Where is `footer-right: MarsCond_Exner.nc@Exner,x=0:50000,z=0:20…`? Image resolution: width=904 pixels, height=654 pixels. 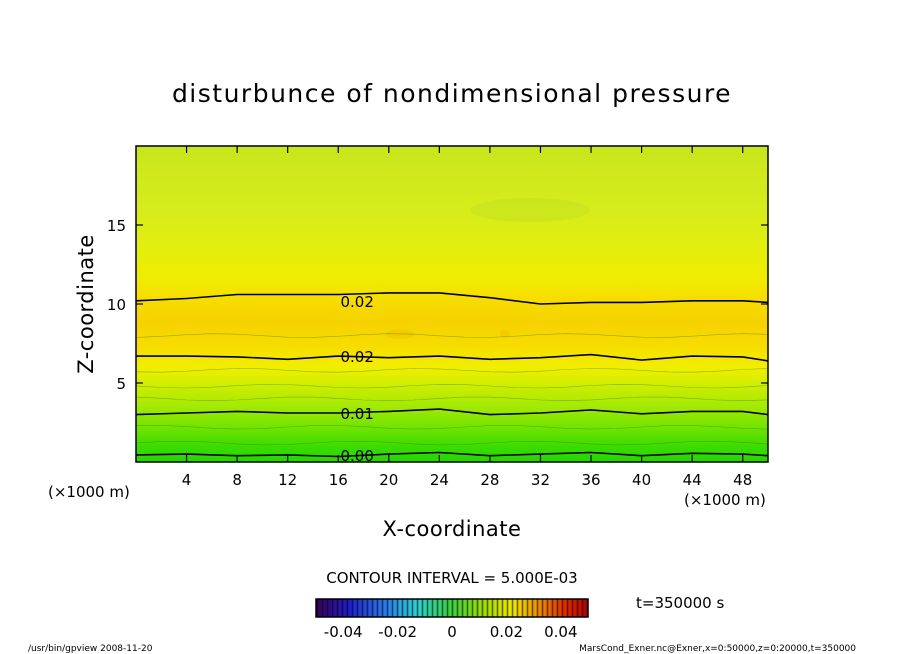 footer-right: MarsCond_Exner.nc@Exner,x=0:50000,z=0:20… is located at coordinates (717, 649).